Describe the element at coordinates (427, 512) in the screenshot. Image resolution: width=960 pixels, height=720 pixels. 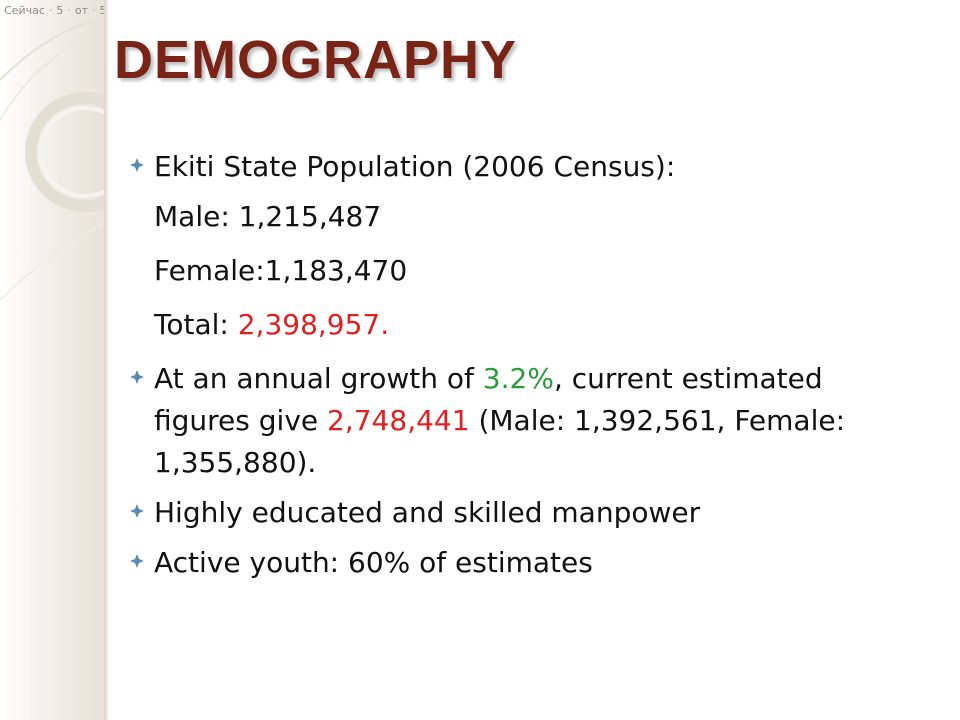
I see `bullet-text: Highly educated and skilled manpower` at that location.